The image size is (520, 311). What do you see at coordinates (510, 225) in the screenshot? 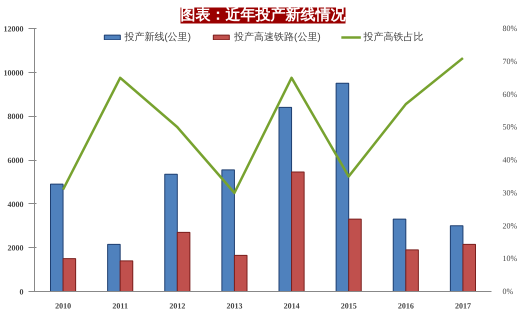
I see `y2-tick-label: 20%` at bounding box center [510, 225].